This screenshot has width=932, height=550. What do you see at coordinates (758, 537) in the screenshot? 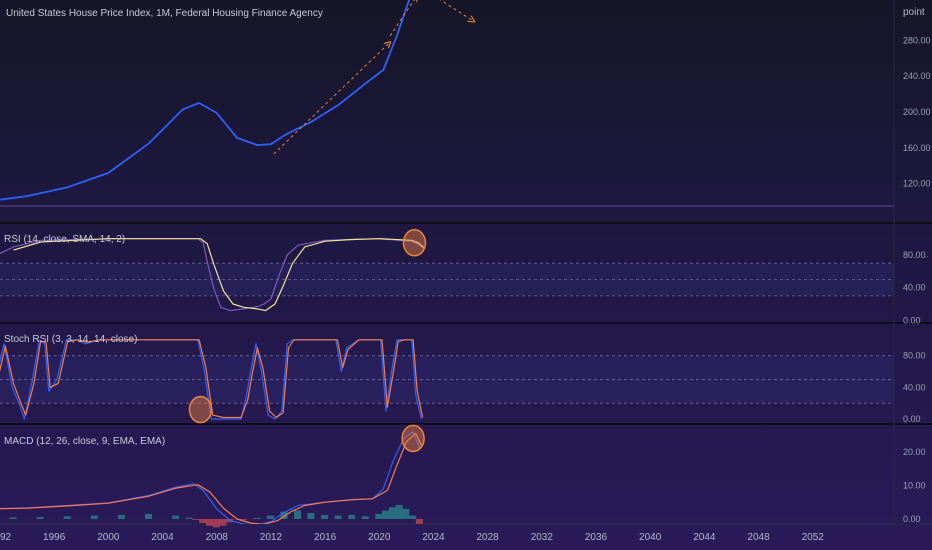
I see `time-tick-label: 2048` at bounding box center [758, 537].